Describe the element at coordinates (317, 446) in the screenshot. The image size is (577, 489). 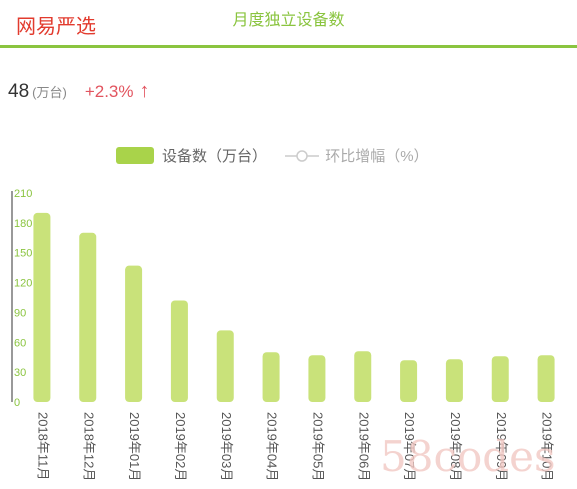
I see `x-tick-label: 2019年05月` at that location.